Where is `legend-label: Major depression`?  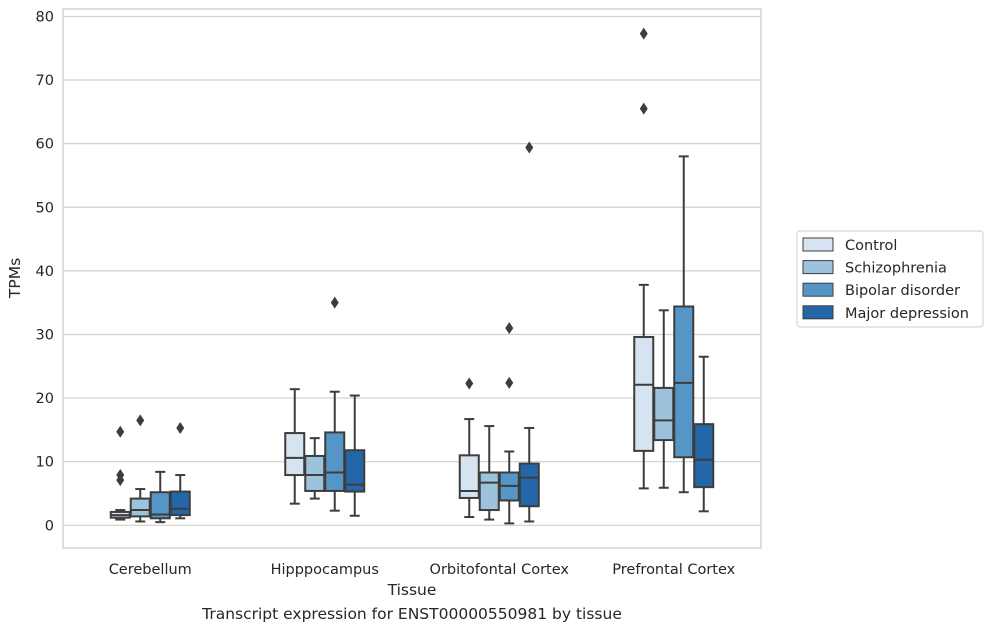 legend-label: Major depression is located at coordinates (907, 314).